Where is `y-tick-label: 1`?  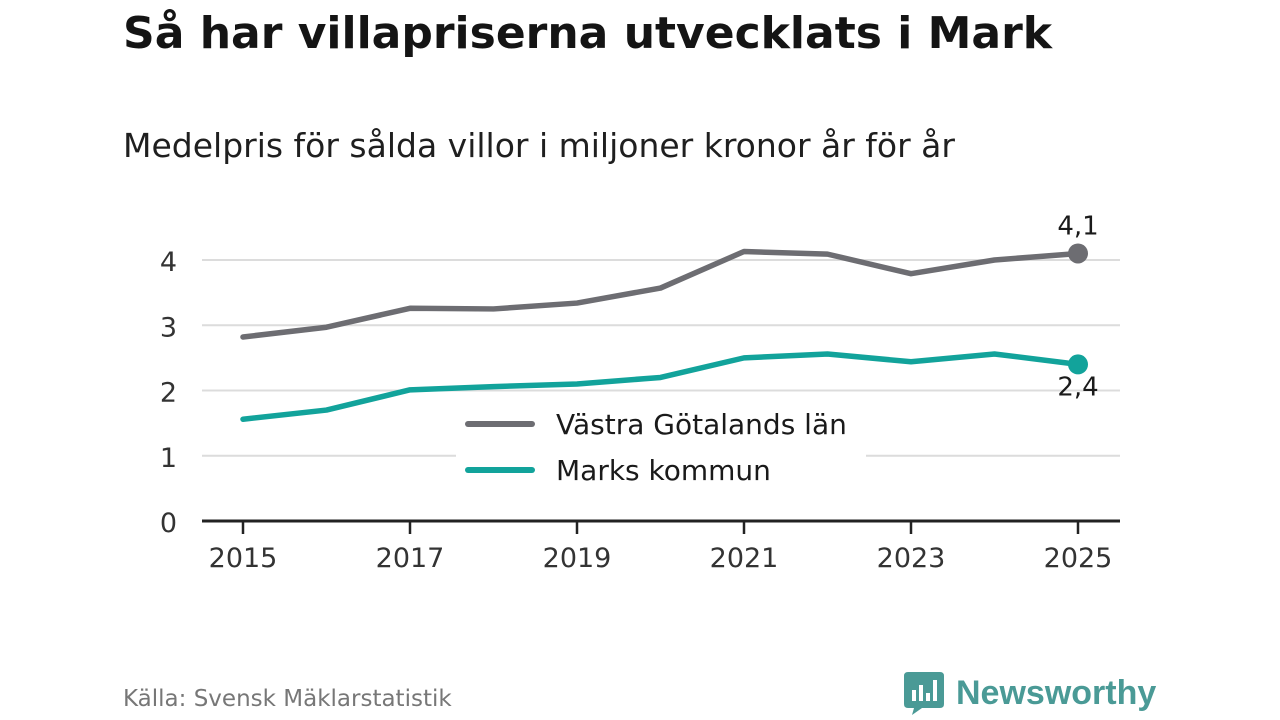 y-tick-label: 1 is located at coordinates (168, 458).